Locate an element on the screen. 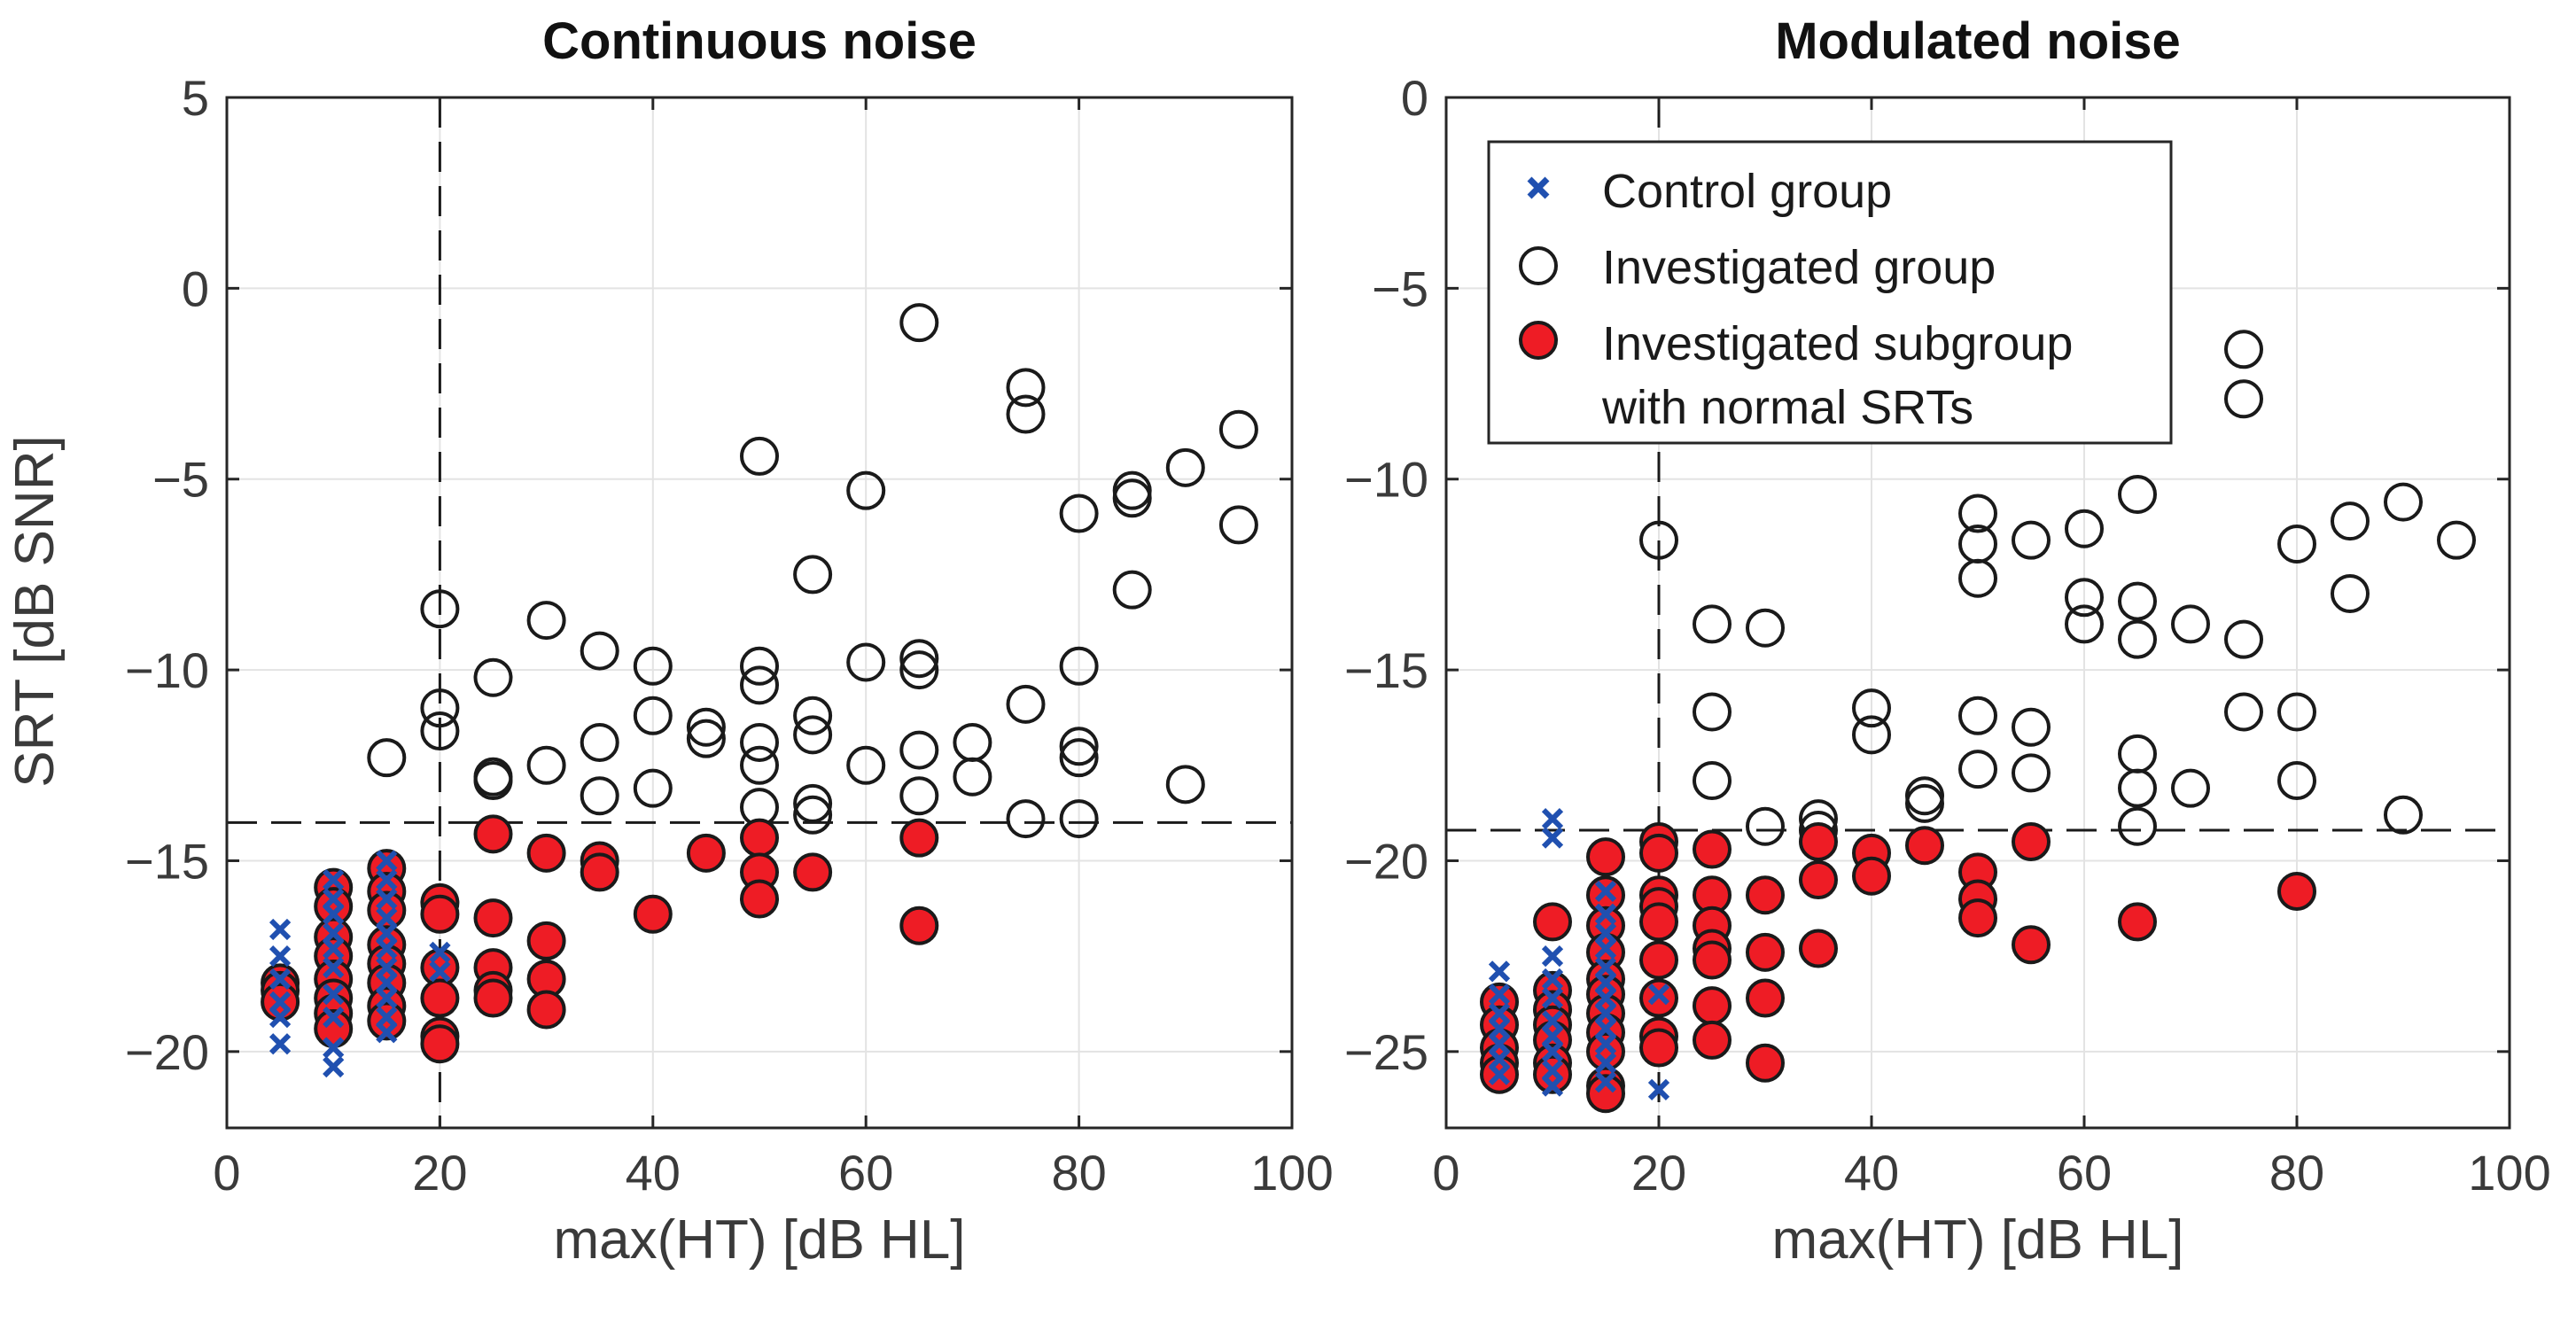 Image resolution: width=2576 pixels, height=1337 pixels. chart-title: Continuous noise is located at coordinates (760, 41).